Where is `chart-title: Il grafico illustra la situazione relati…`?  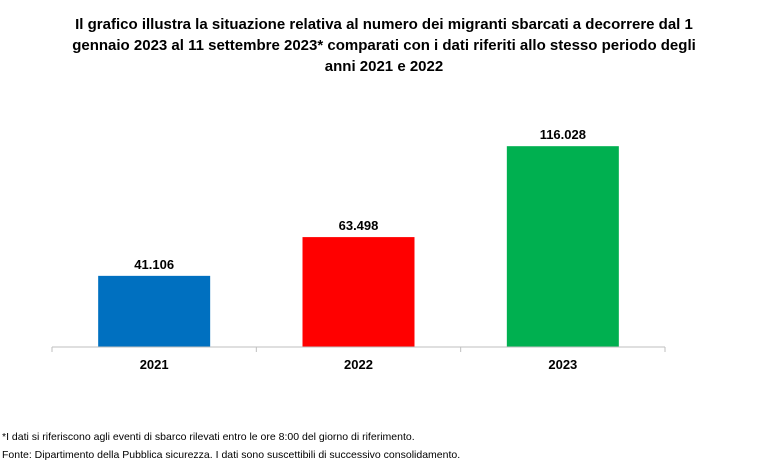 chart-title: Il grafico illustra la situazione relati… is located at coordinates (384, 45).